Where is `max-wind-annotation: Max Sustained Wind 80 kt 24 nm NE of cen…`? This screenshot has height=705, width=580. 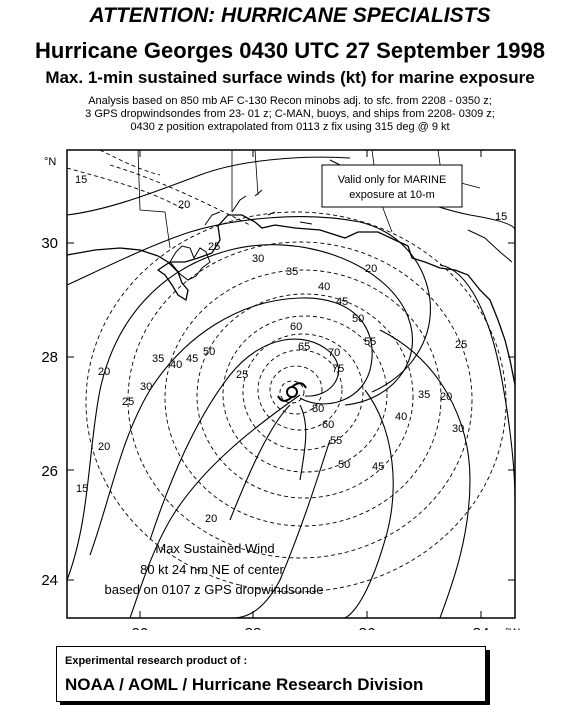 max-wind-annotation: Max Sustained Wind 80 kt 24 nm NE of cen… is located at coordinates (214, 569).